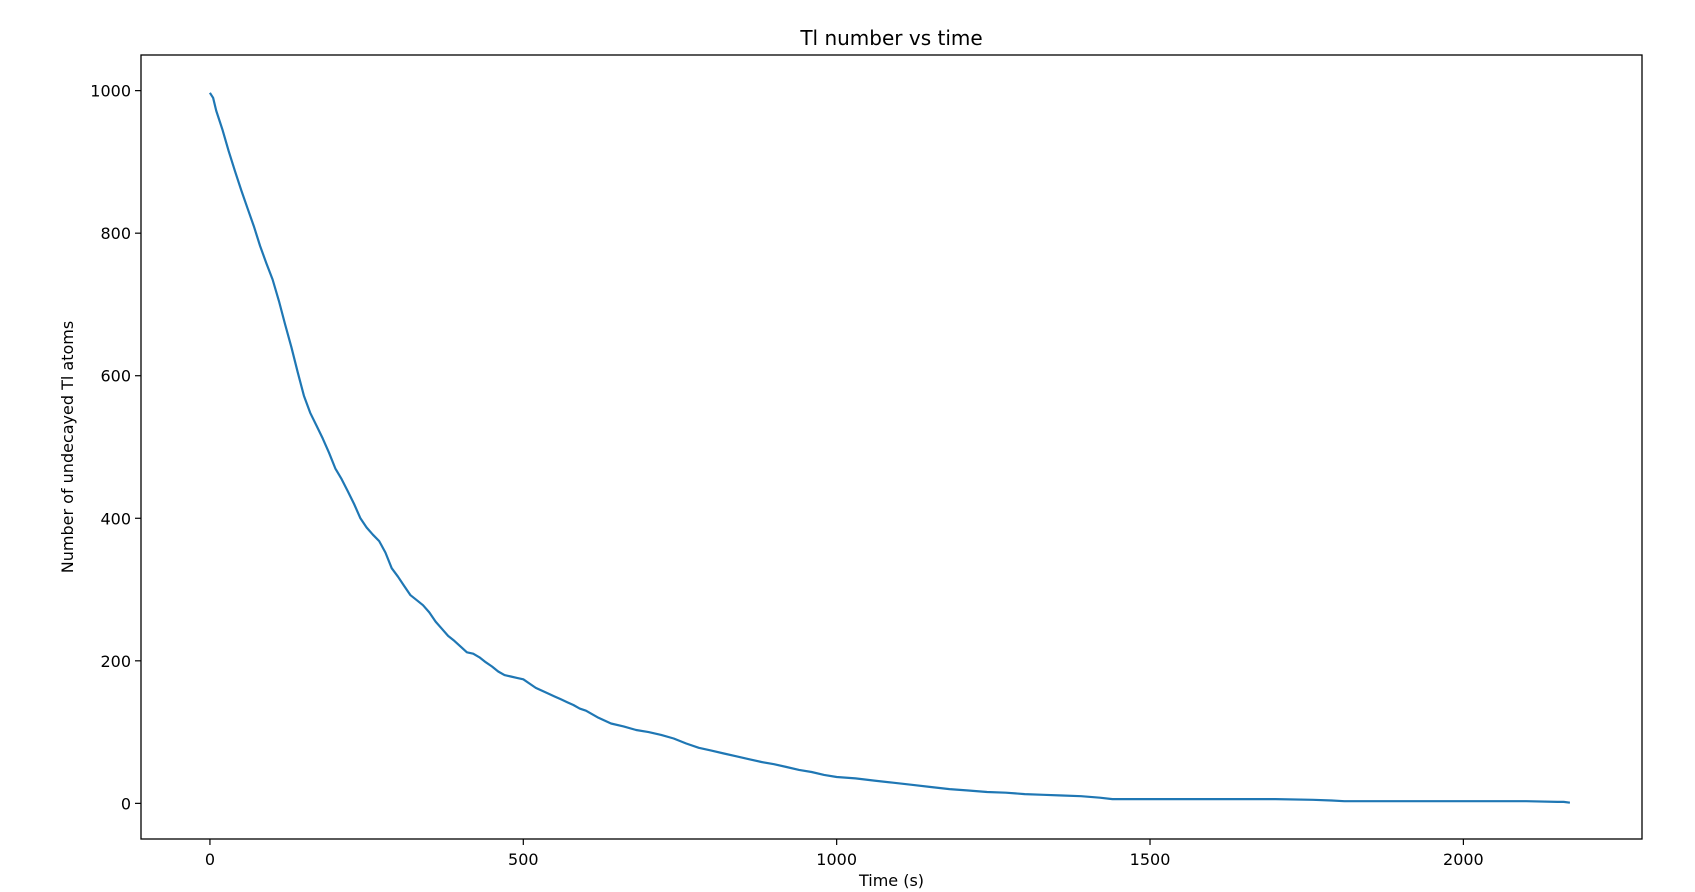 Image resolution: width=1695 pixels, height=892 pixels. What do you see at coordinates (115, 233) in the screenshot?
I see `y-tick-label: 800` at bounding box center [115, 233].